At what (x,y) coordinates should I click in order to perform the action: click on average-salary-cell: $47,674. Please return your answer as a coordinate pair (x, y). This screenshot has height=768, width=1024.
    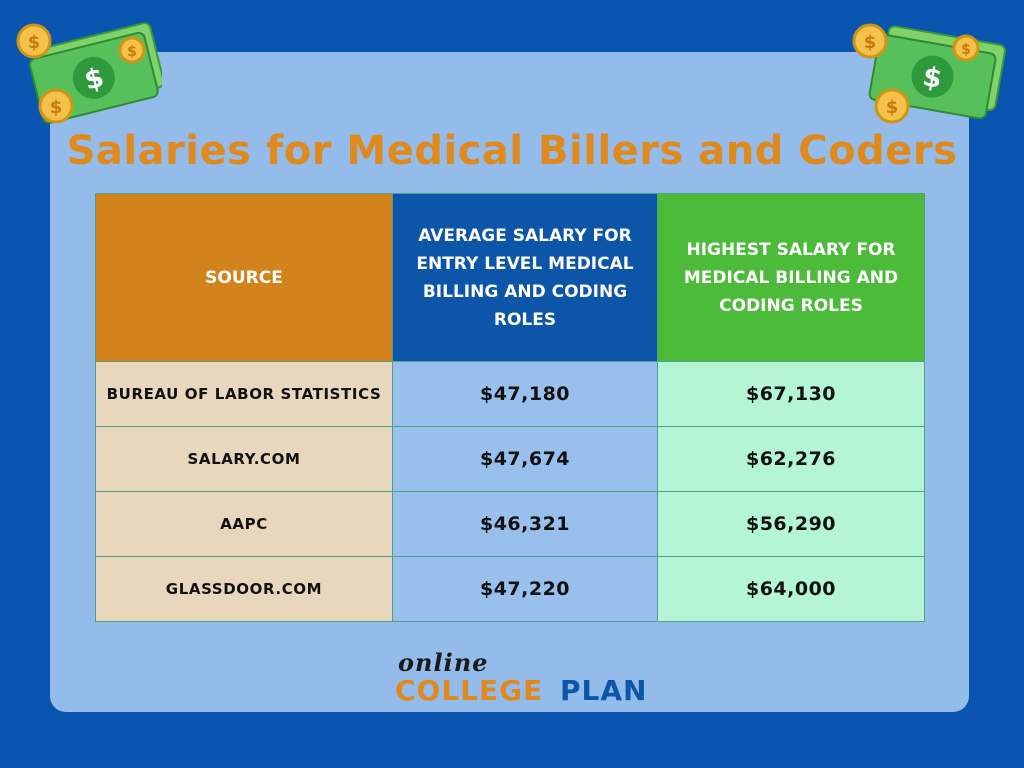
    Looking at the image, I should click on (525, 459).